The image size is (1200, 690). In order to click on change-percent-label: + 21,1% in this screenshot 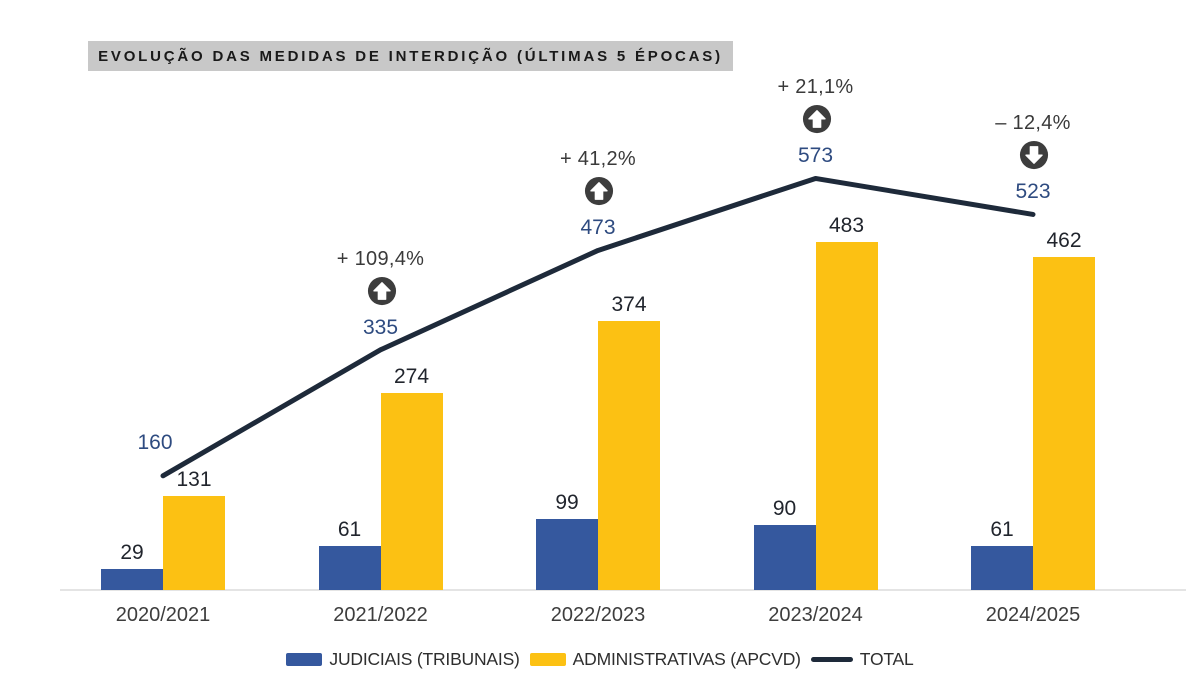, I will do `click(815, 87)`.